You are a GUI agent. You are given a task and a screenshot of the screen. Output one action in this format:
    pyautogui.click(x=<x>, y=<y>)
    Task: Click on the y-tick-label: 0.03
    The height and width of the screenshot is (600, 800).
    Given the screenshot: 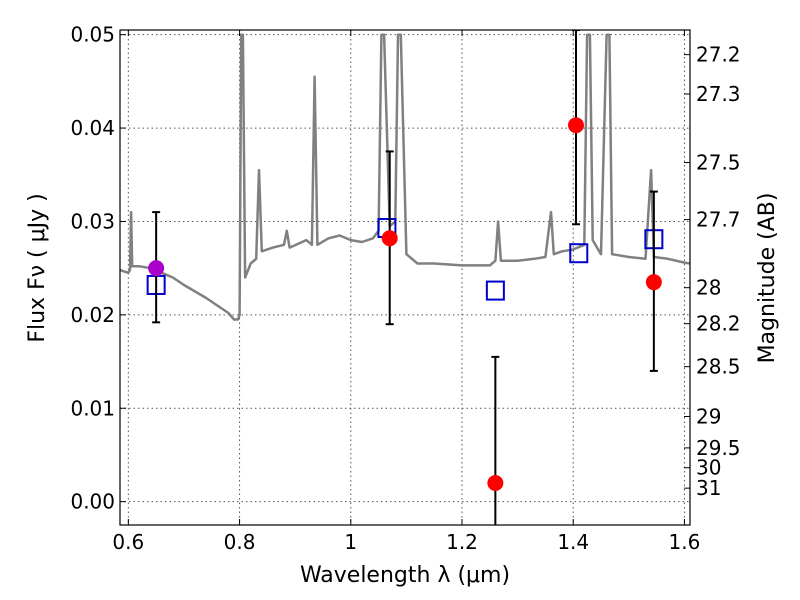 What is the action you would take?
    pyautogui.click(x=92, y=221)
    